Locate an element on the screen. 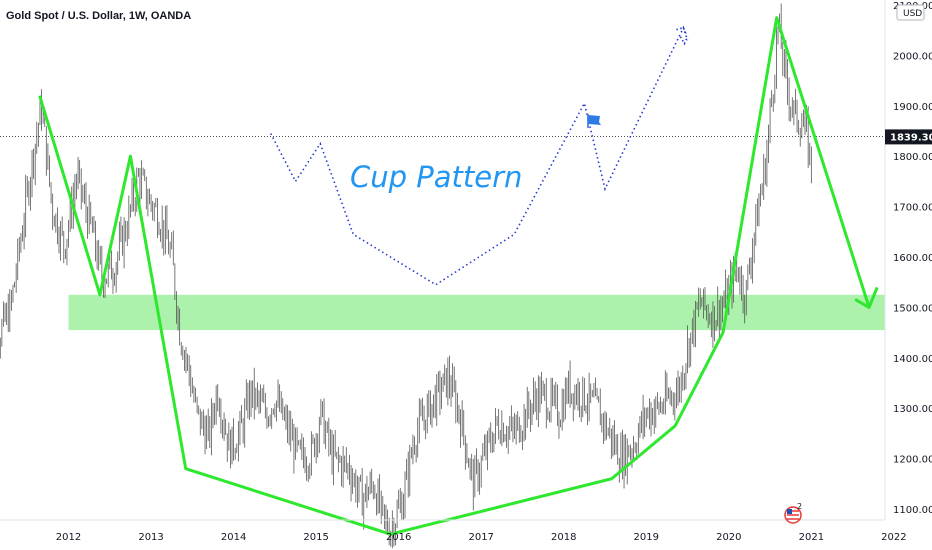 The image size is (932, 550). current-price-label: 1839.303 is located at coordinates (911, 137).